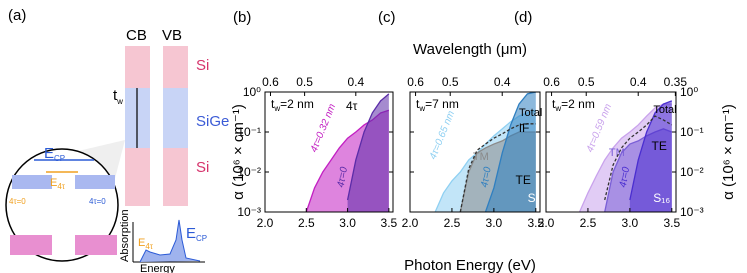  Describe the element at coordinates (58, 184) in the screenshot. I see `e4t-label: E4τ` at that location.